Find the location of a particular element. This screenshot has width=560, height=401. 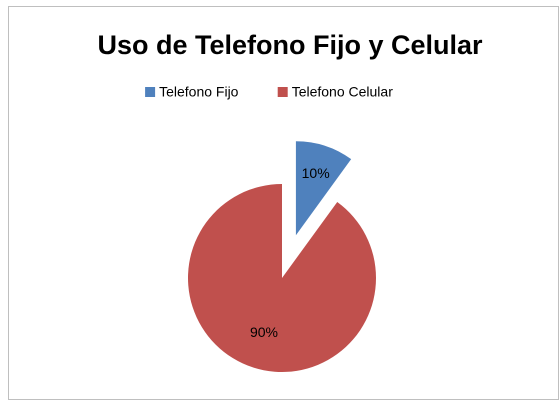

chart-title: Uso de Telefono Fijo y Celular is located at coordinates (290, 45).